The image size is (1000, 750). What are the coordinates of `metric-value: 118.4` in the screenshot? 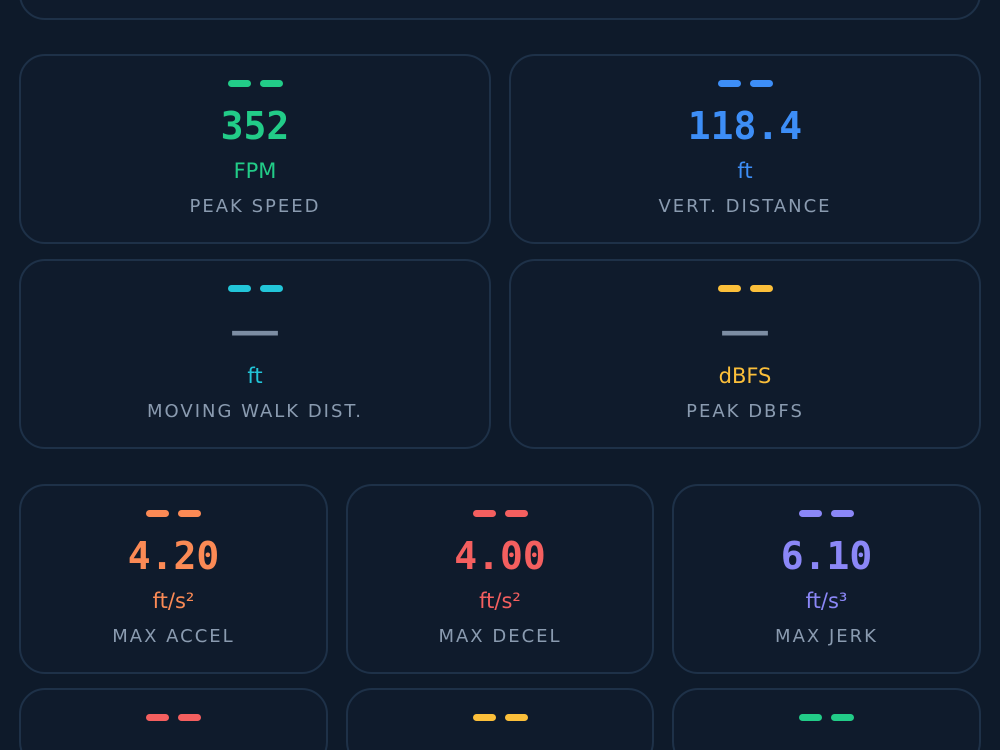 It's located at (745, 126).